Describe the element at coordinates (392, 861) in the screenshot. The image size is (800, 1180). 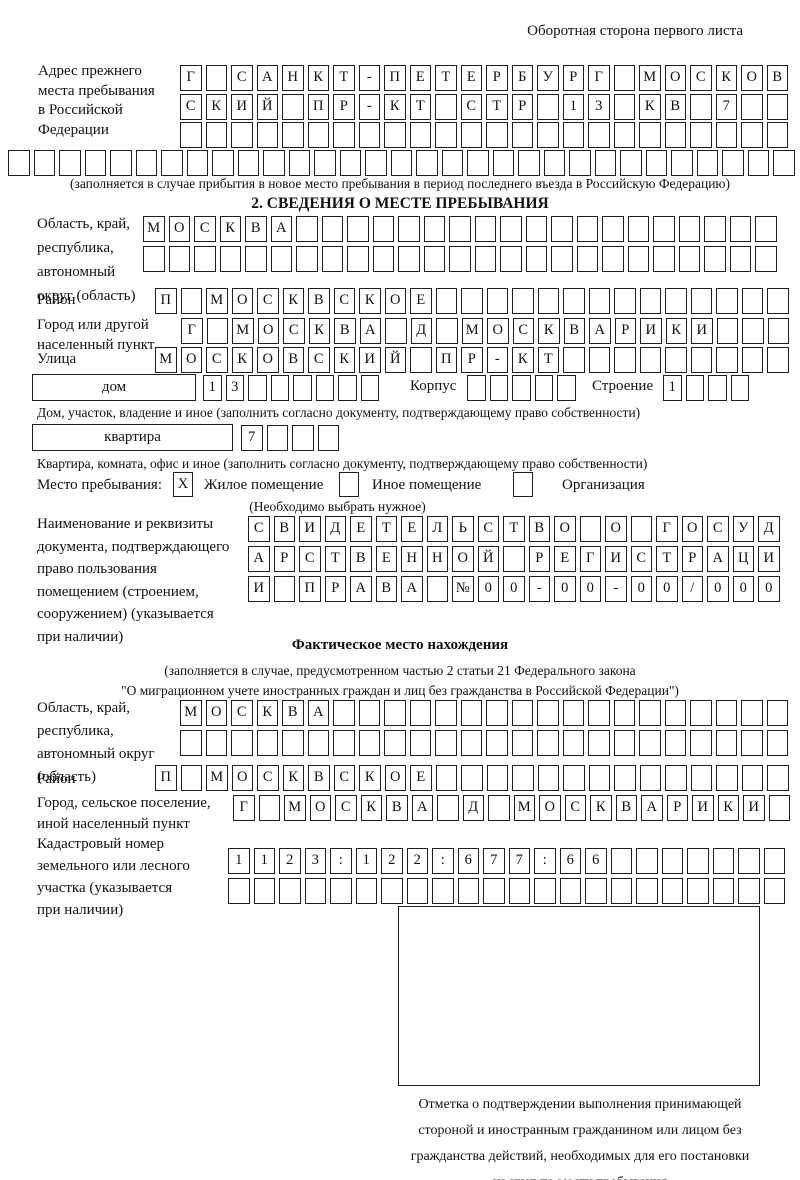
I see `char-box: 2` at that location.